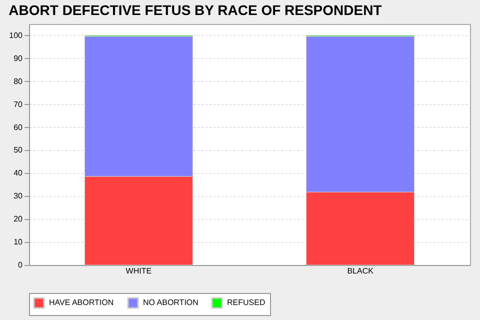  What do you see at coordinates (19, 104) in the screenshot?
I see `y-tick-label: 70` at bounding box center [19, 104].